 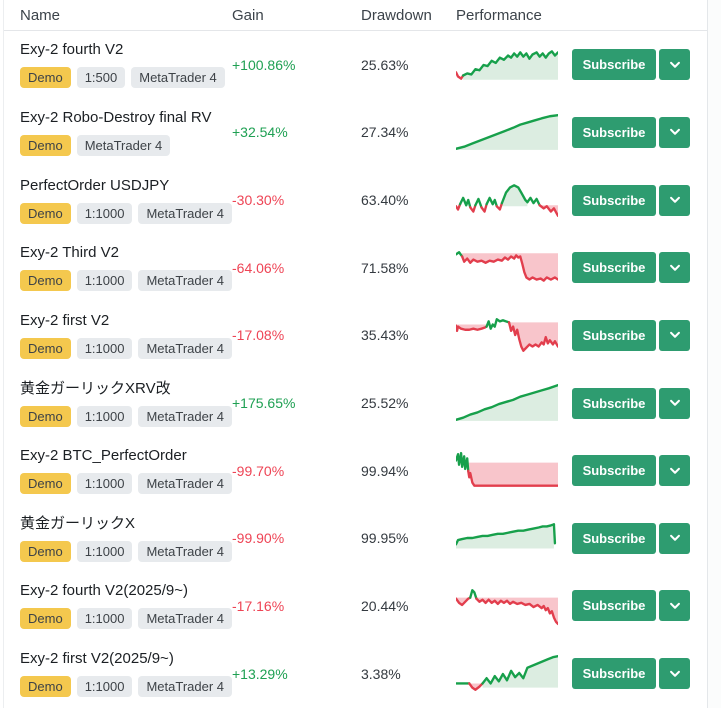 I want to click on left-gutter, so click(x=1, y=354).